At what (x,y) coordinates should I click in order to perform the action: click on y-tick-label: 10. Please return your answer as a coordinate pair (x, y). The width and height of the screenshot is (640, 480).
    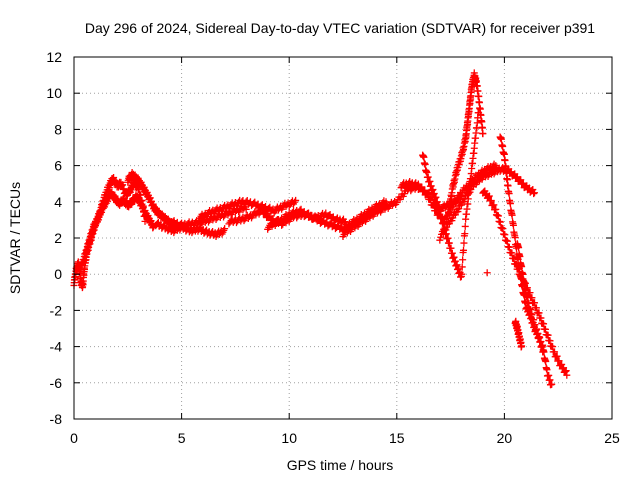
    Looking at the image, I should click on (54, 93).